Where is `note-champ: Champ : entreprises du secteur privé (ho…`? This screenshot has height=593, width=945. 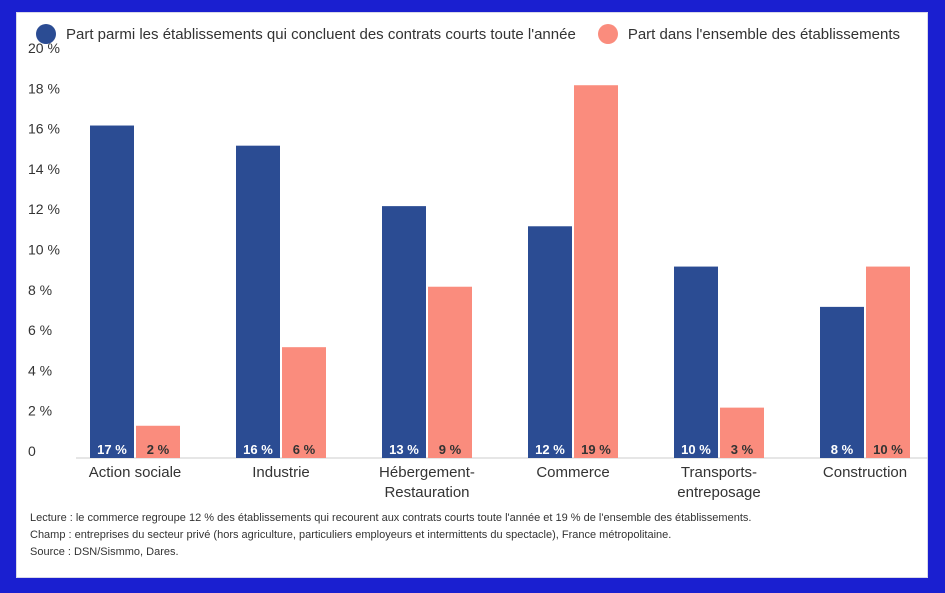
note-champ: Champ : entreprises du secteur privé (ho… is located at coordinates (351, 535).